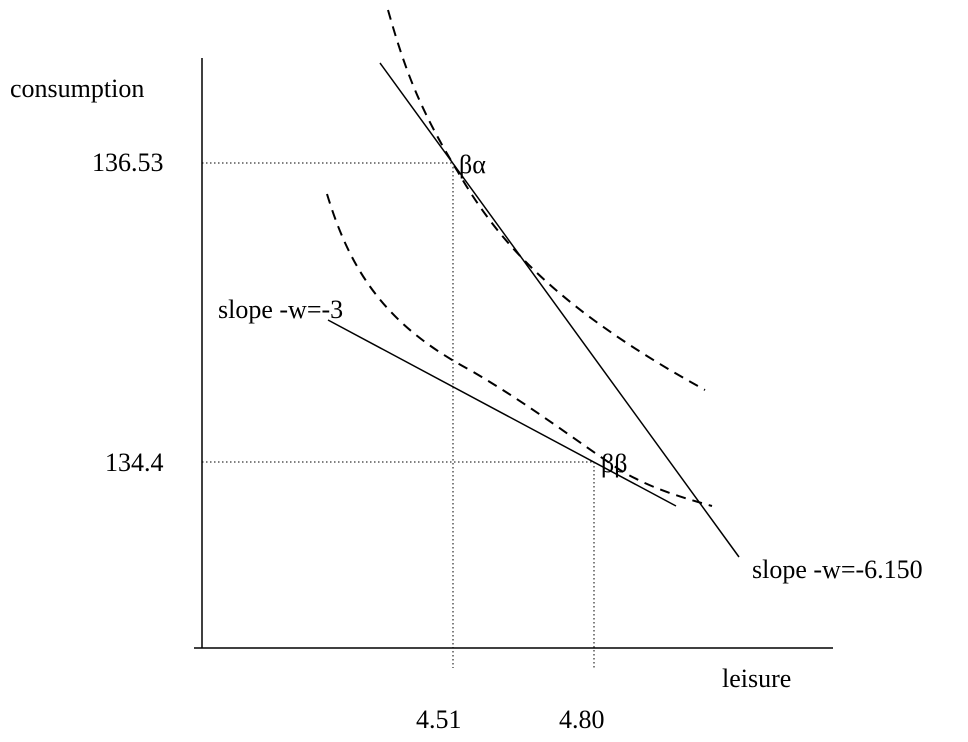 The image size is (968, 742). I want to click on point-label: ββ, so click(614, 463).